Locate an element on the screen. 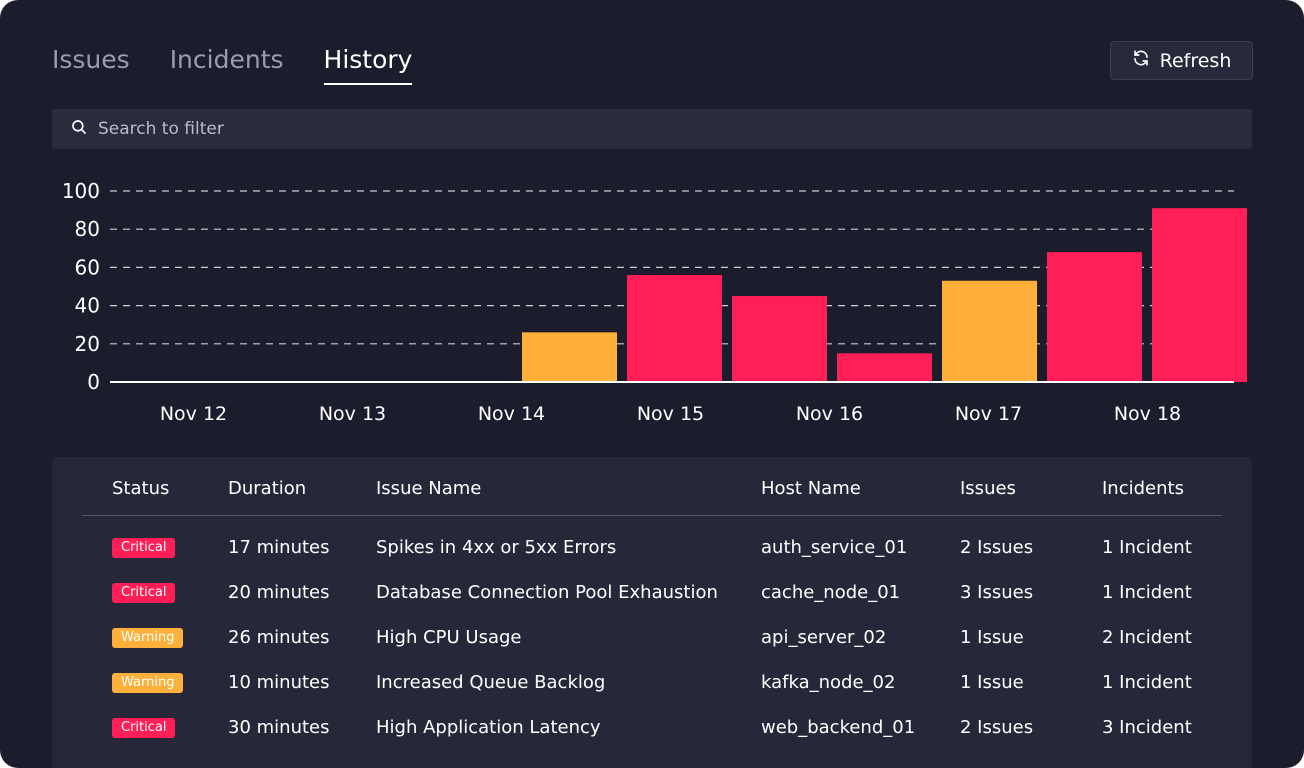 This screenshot has width=1304, height=768. issue-name-cell: High Application Latency is located at coordinates (488, 727).